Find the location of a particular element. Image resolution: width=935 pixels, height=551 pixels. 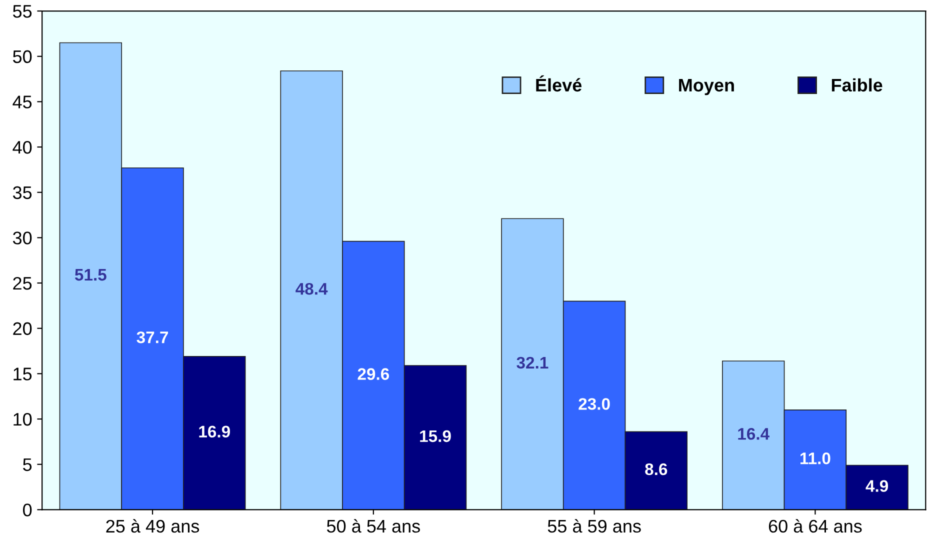

data-label: 16.9 is located at coordinates (214, 432).